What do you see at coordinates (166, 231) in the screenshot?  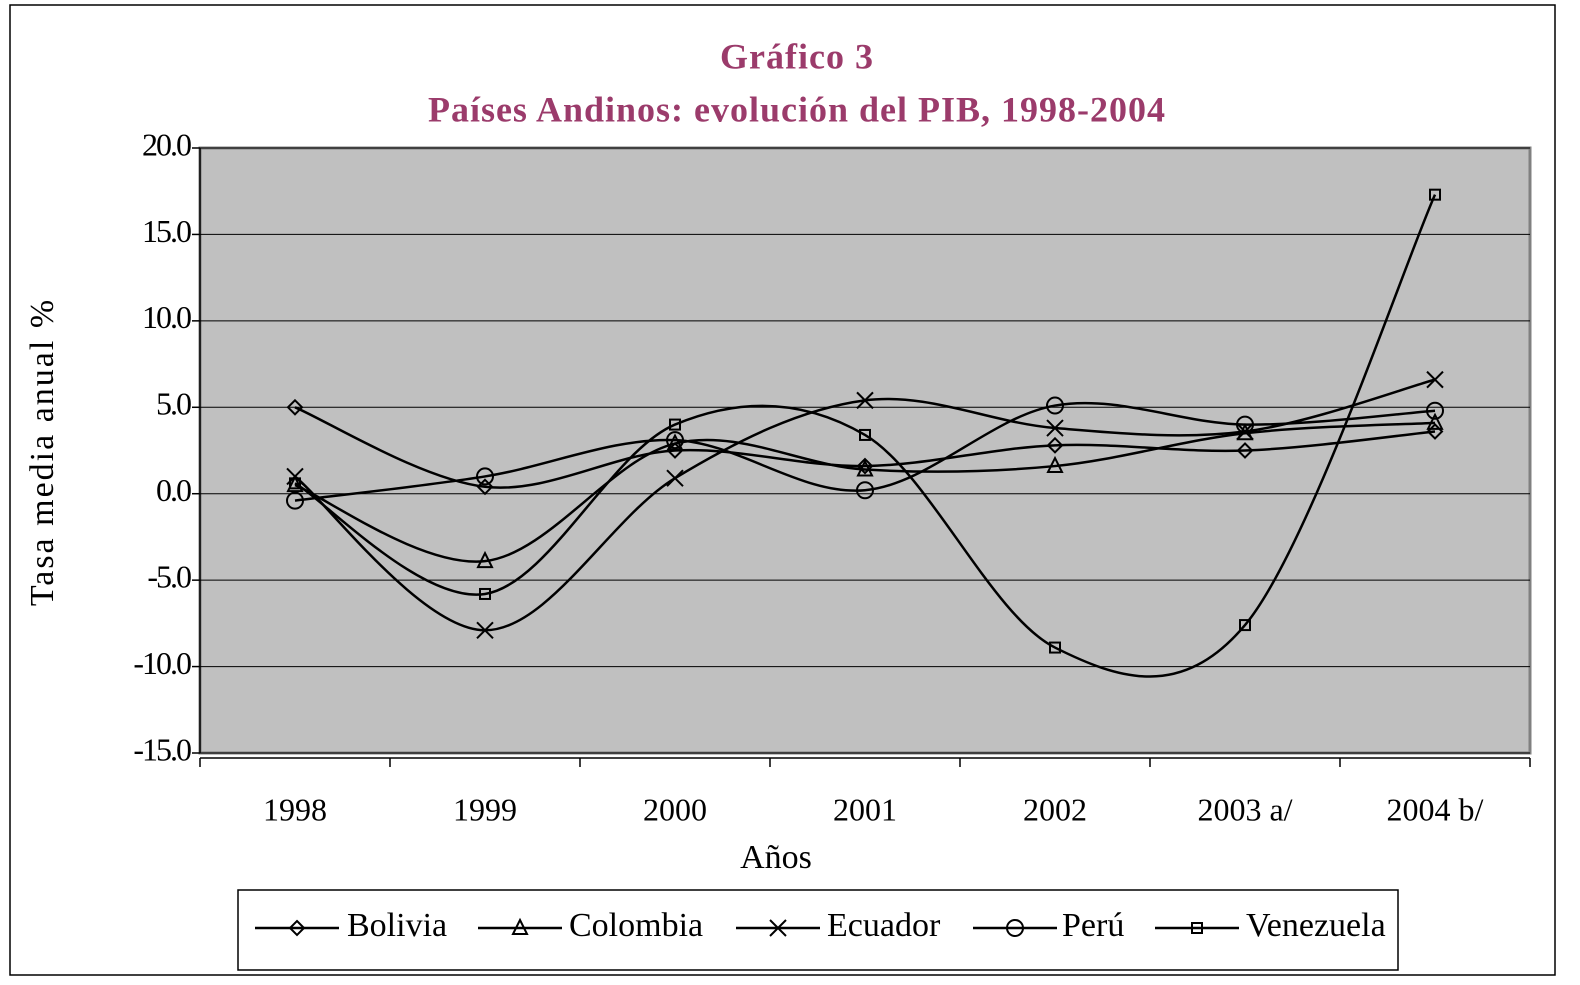 I see `y-tick-label: 15.0` at bounding box center [166, 231].